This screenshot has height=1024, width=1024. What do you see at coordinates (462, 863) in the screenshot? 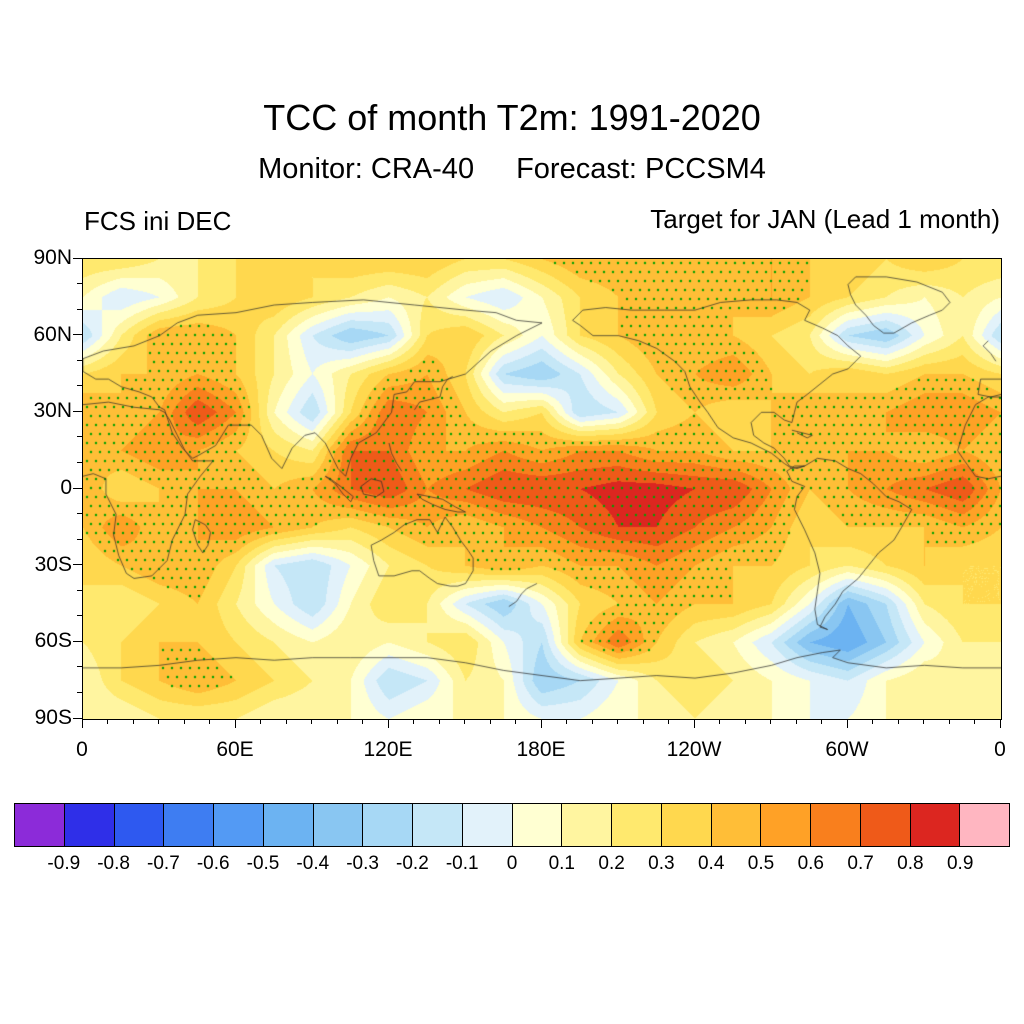
I see `colorbar-tick-label: -0.1` at bounding box center [462, 863].